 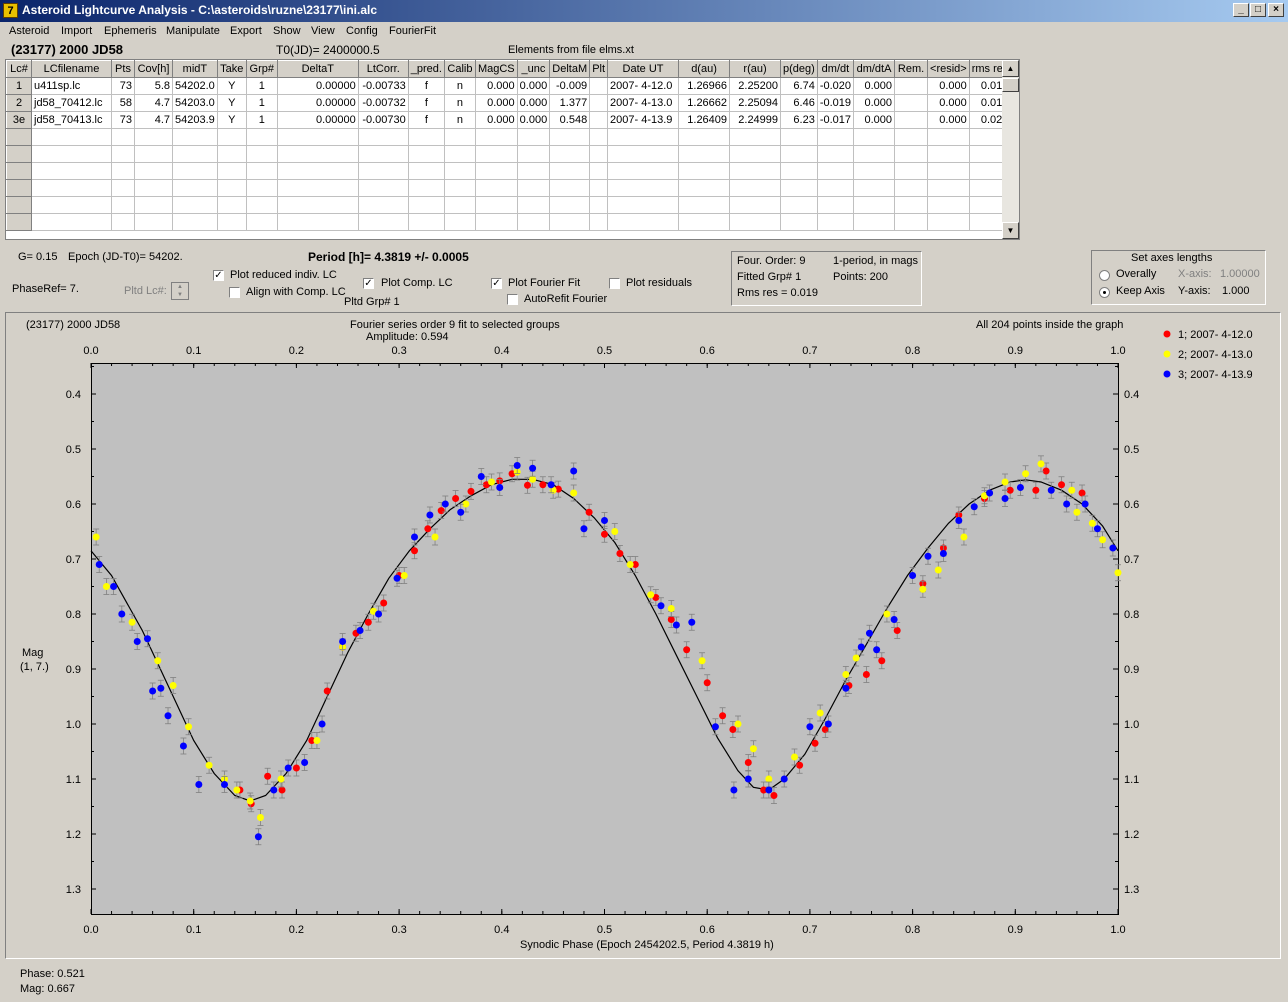 I want to click on table-cell: 2.25094, so click(x=755, y=103).